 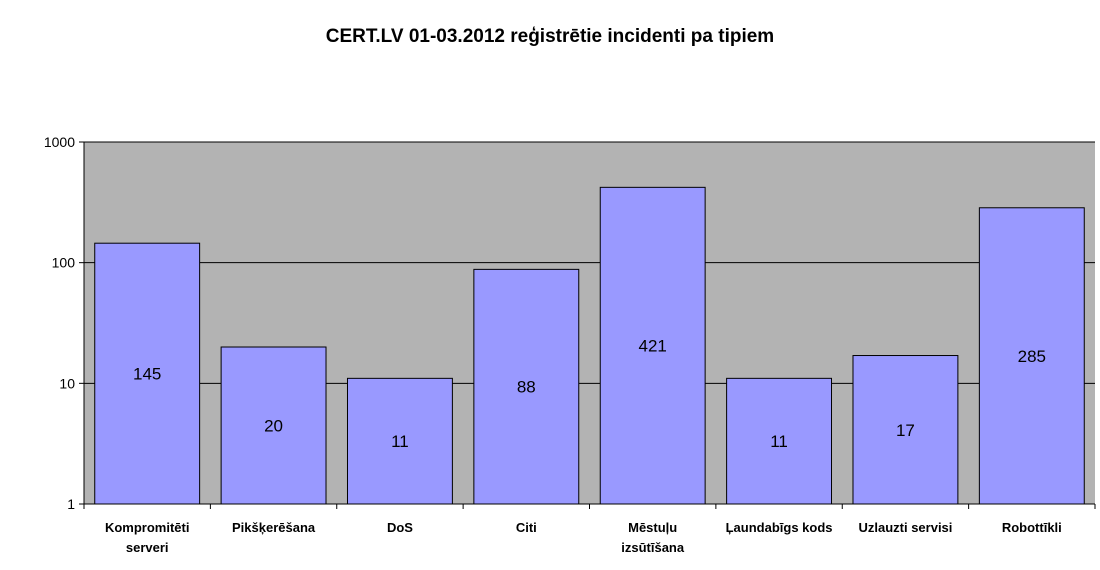 What do you see at coordinates (274, 527) in the screenshot?
I see `x-category-label: Pikšķerēšana` at bounding box center [274, 527].